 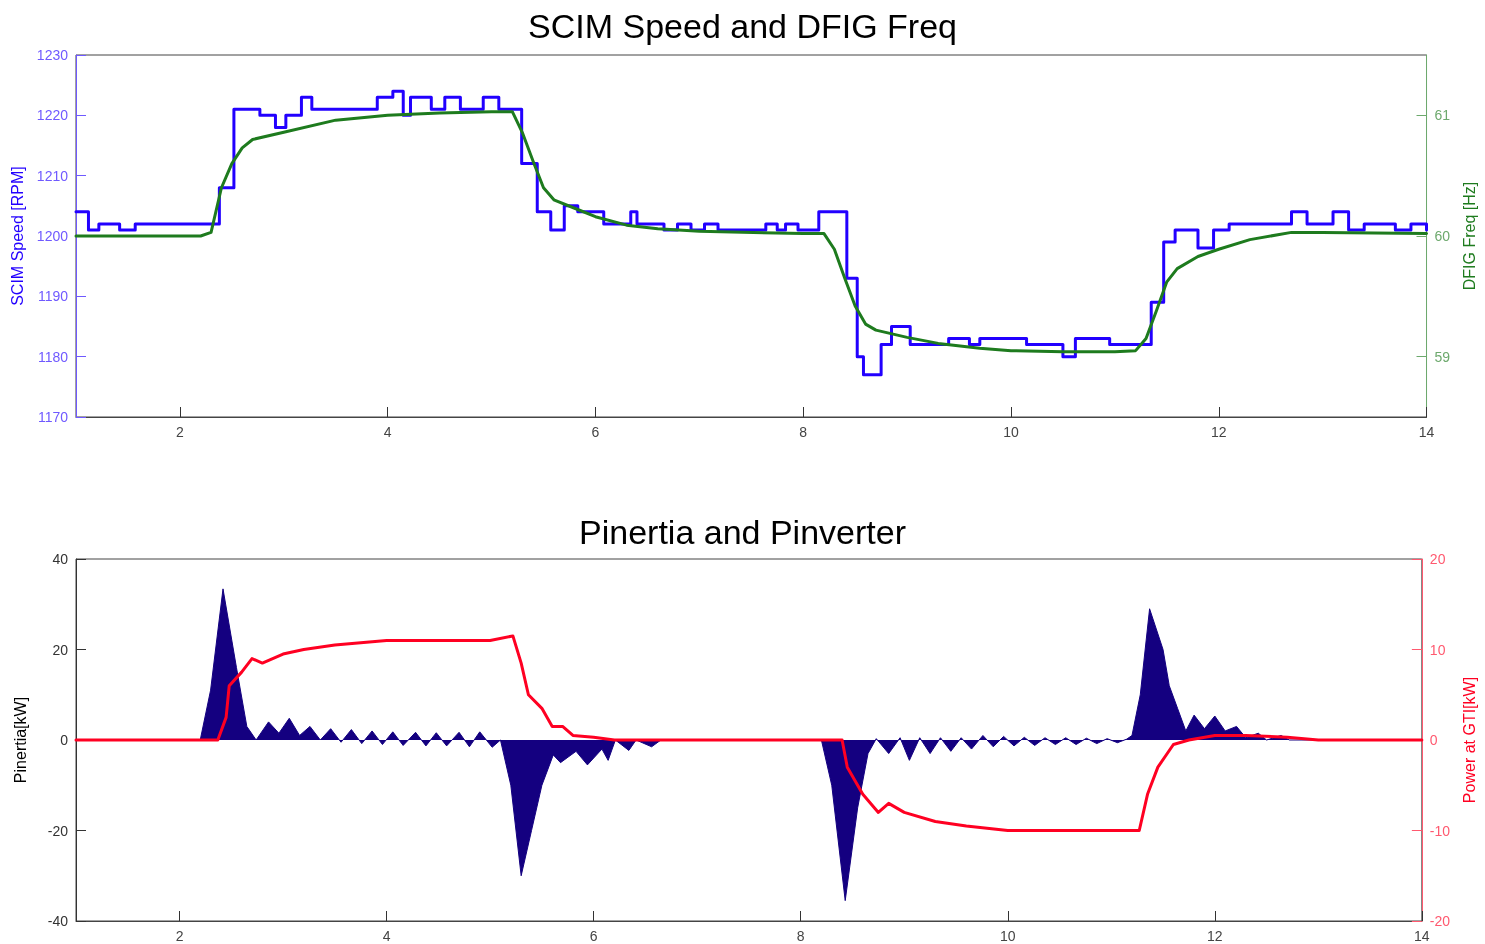 What do you see at coordinates (1440, 830) in the screenshot?
I see `y2-tick-label: -10` at bounding box center [1440, 830].